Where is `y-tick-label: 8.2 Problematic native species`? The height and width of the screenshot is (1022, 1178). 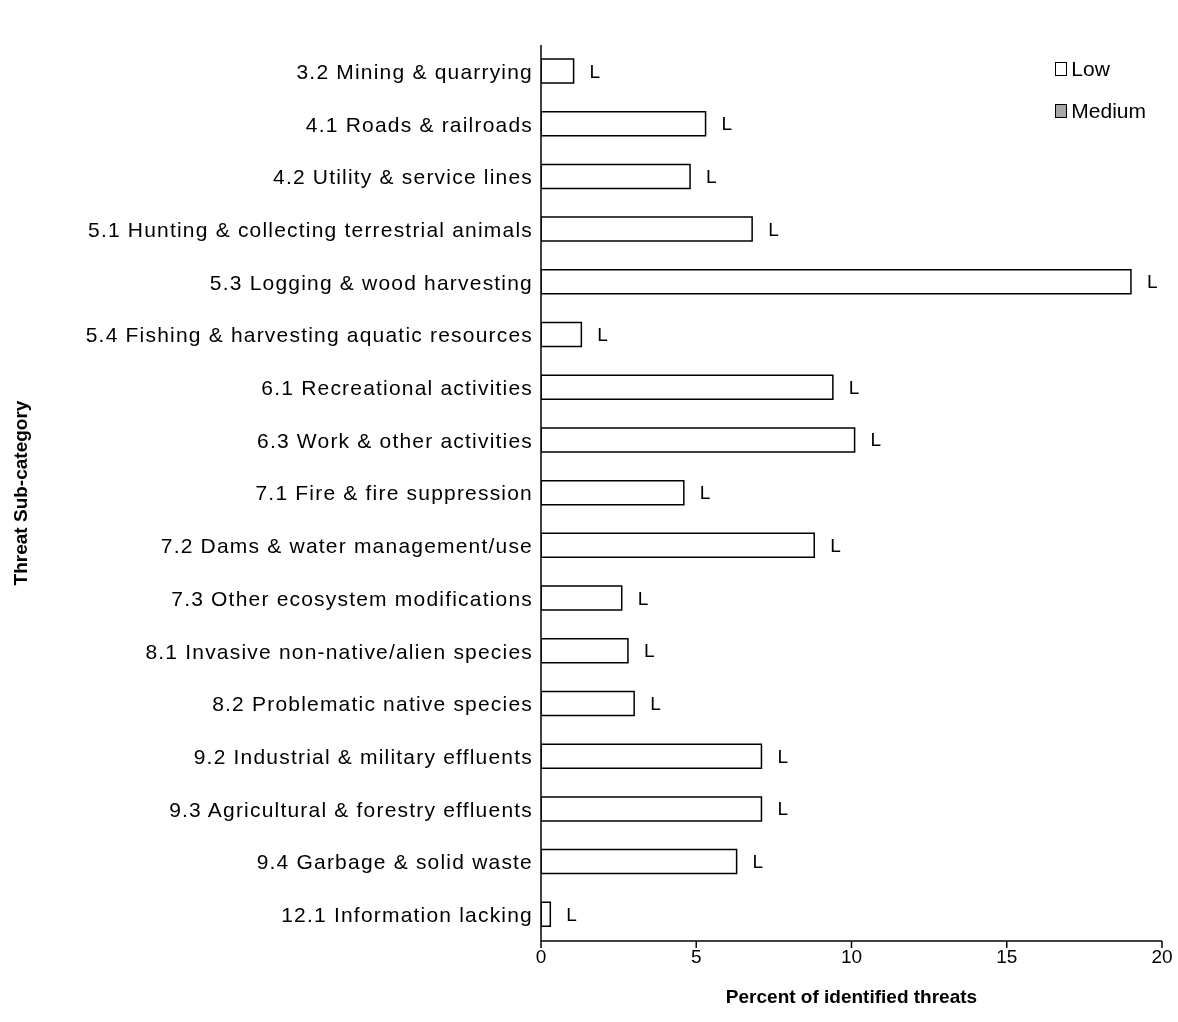
y-tick-label: 8.2 Problematic native species is located at coordinates (372, 704).